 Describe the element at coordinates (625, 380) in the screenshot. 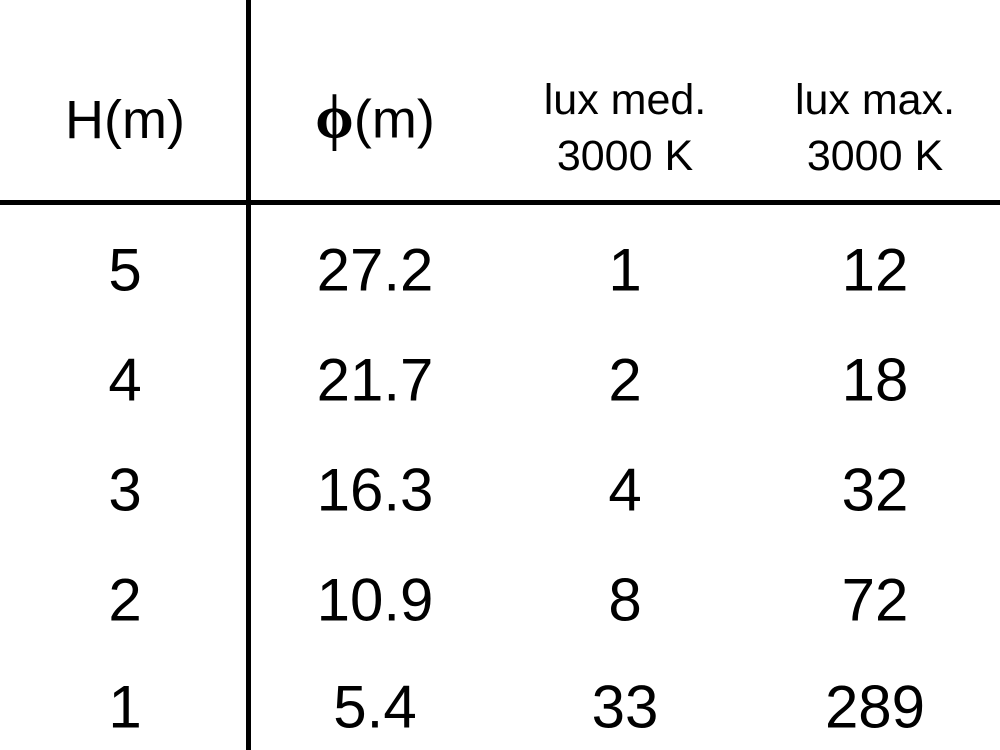

I see `cell-lux-med: 2` at that location.